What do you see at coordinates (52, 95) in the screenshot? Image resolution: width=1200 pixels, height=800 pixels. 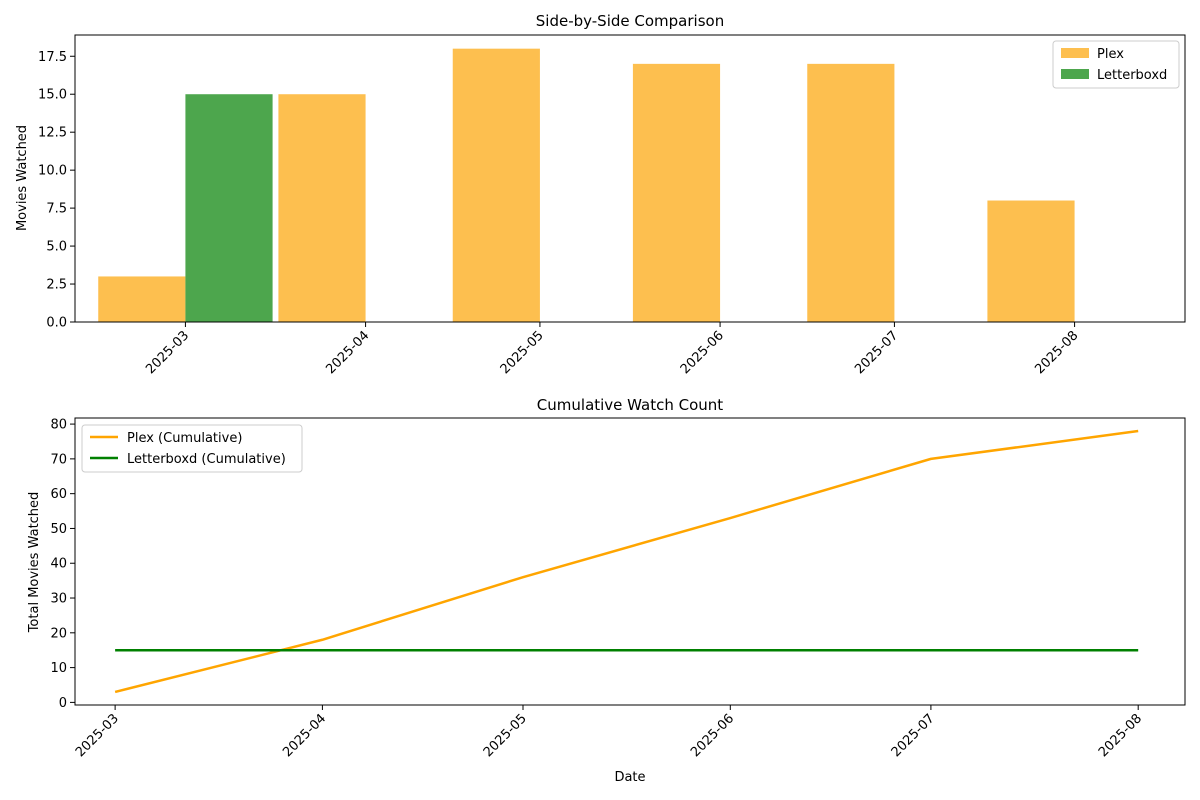 I see `y-tick-label: 15.0` at bounding box center [52, 95].